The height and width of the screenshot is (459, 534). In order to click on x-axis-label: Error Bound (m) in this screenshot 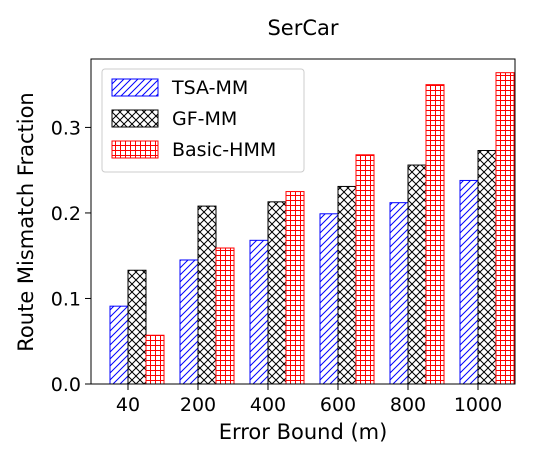, I will do `click(303, 432)`.